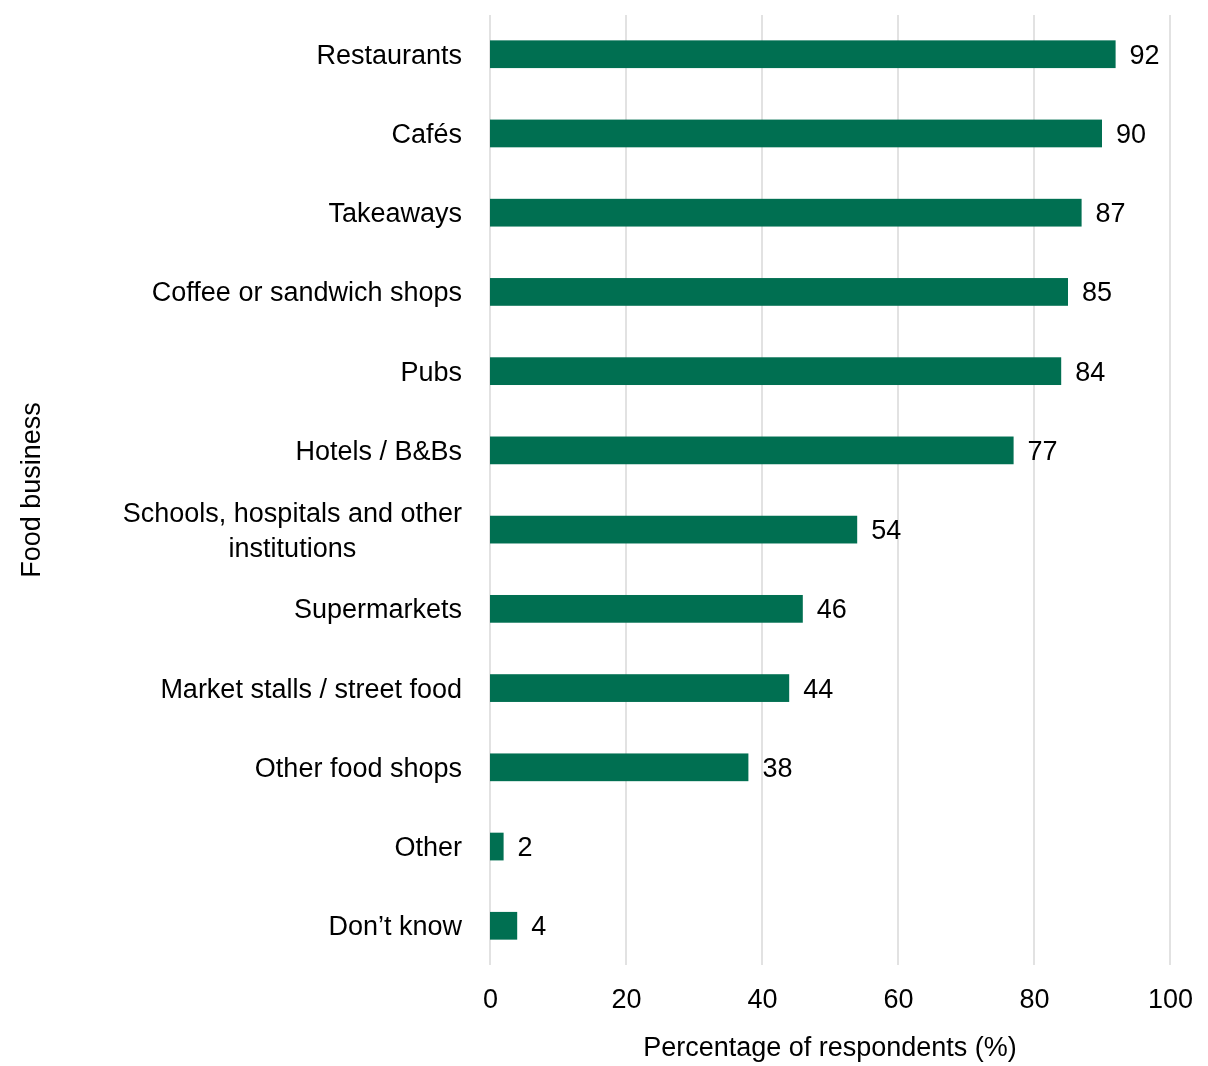  What do you see at coordinates (1110, 213) in the screenshot?
I see `data-label: 87` at bounding box center [1110, 213].